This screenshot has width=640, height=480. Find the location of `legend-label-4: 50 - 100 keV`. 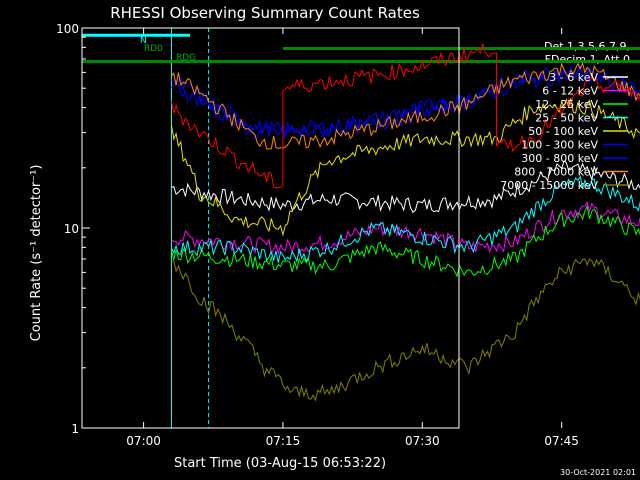

legend-label-4: 50 - 100 keV is located at coordinates (563, 131).